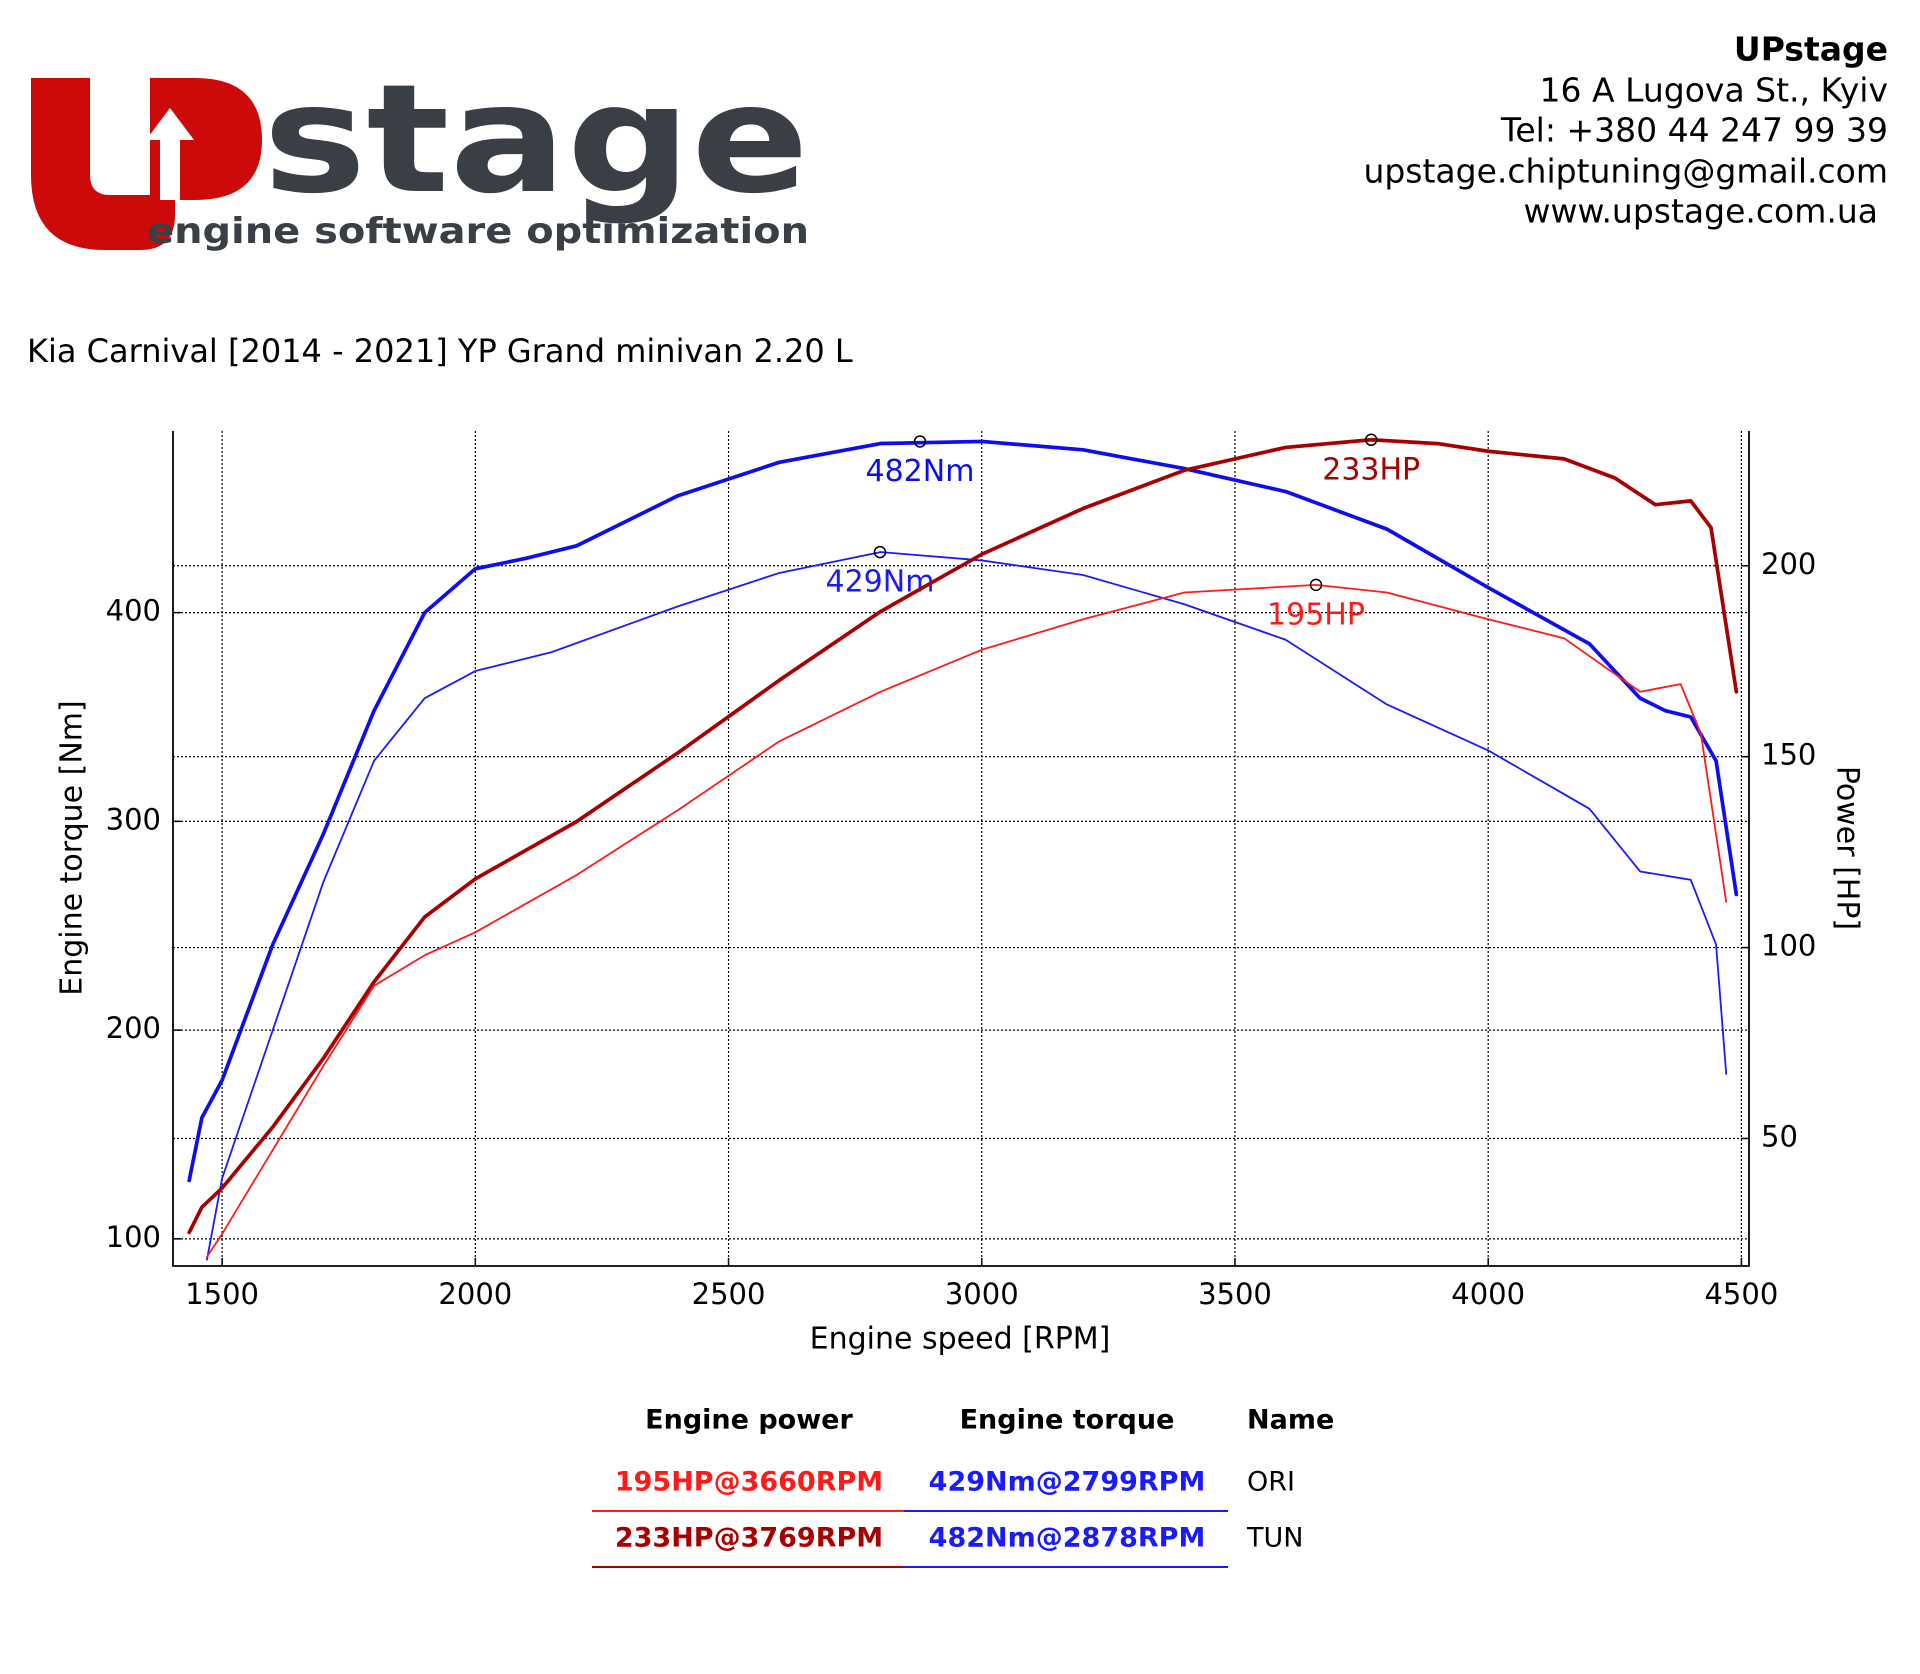  I want to click on y-tick-label: 400, so click(133, 611).